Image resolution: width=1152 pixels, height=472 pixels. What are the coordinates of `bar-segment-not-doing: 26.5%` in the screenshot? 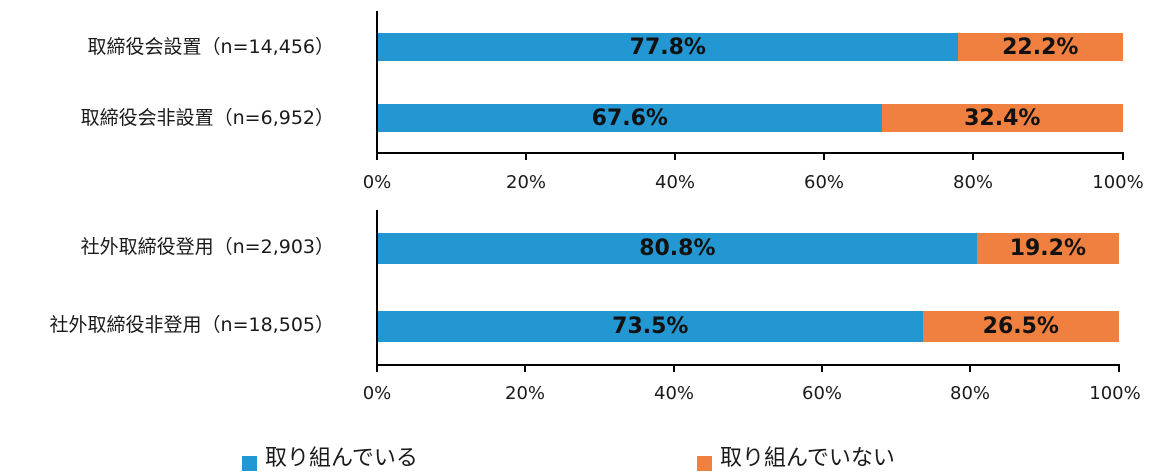 It's located at (1020, 326).